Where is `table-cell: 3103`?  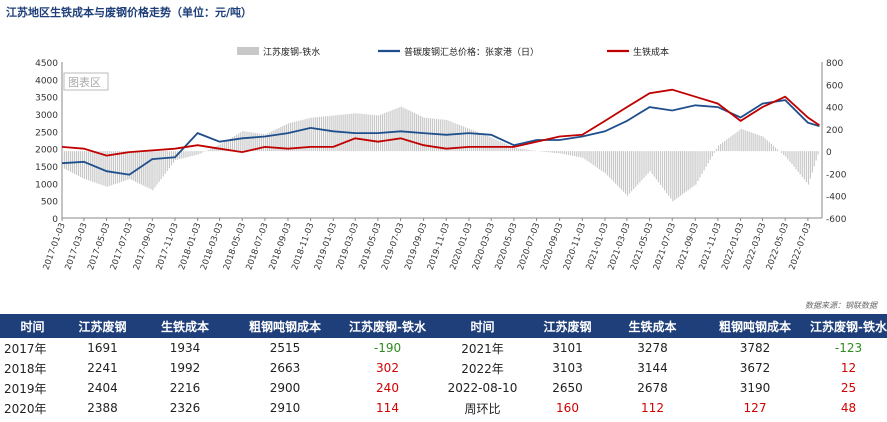 table-cell: 3103 is located at coordinates (567, 368).